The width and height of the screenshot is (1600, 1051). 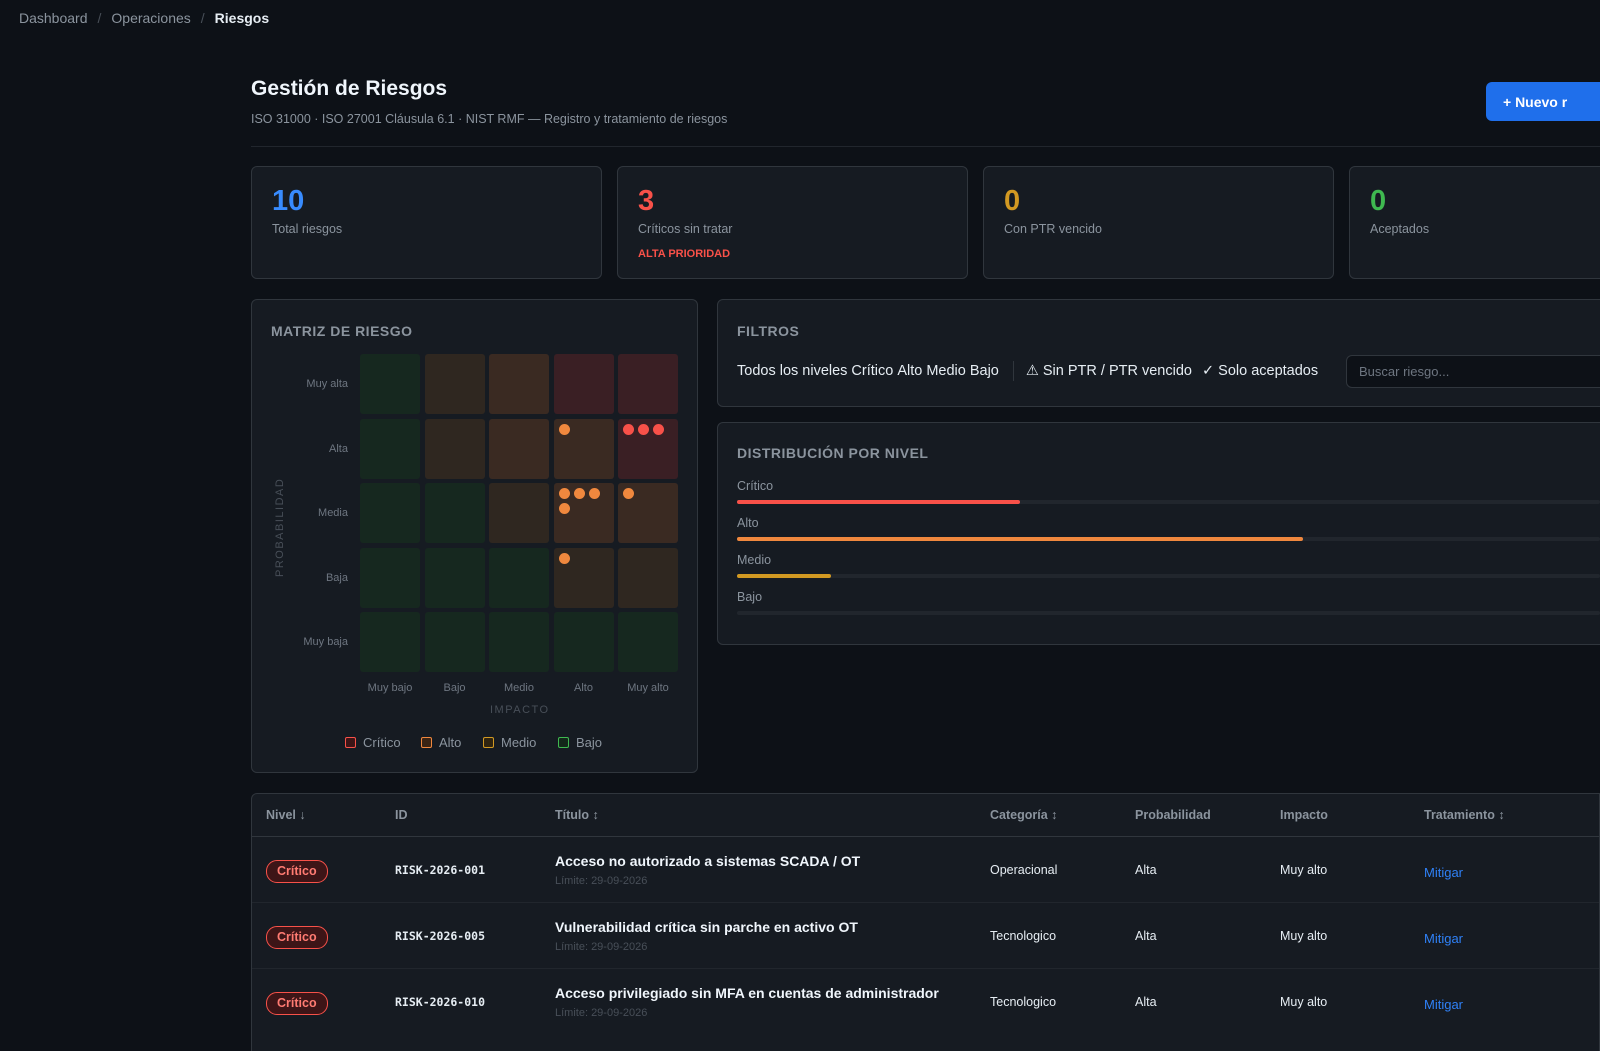 I want to click on breadcrumb-operaciones: Operaciones, so click(x=151, y=18).